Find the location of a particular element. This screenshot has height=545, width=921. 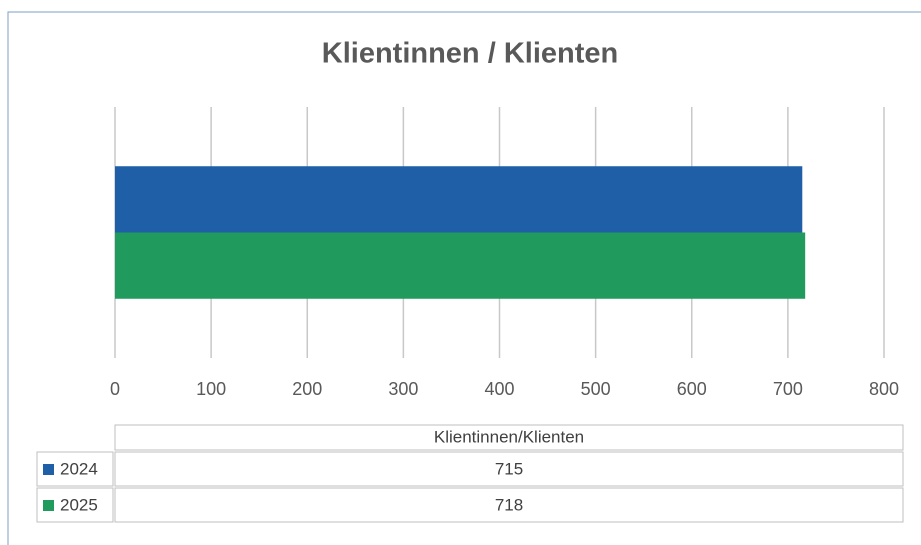

table-value: 715 is located at coordinates (509, 468).